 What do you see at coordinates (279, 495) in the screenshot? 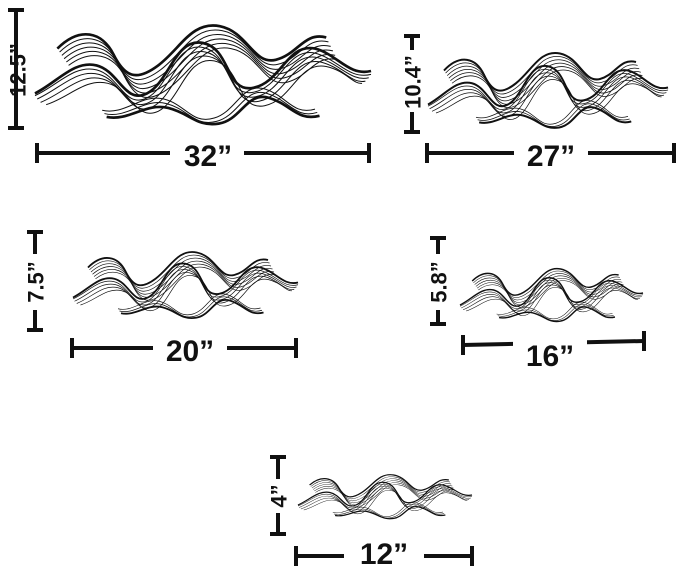
I see `height-label: 4”` at bounding box center [279, 495].